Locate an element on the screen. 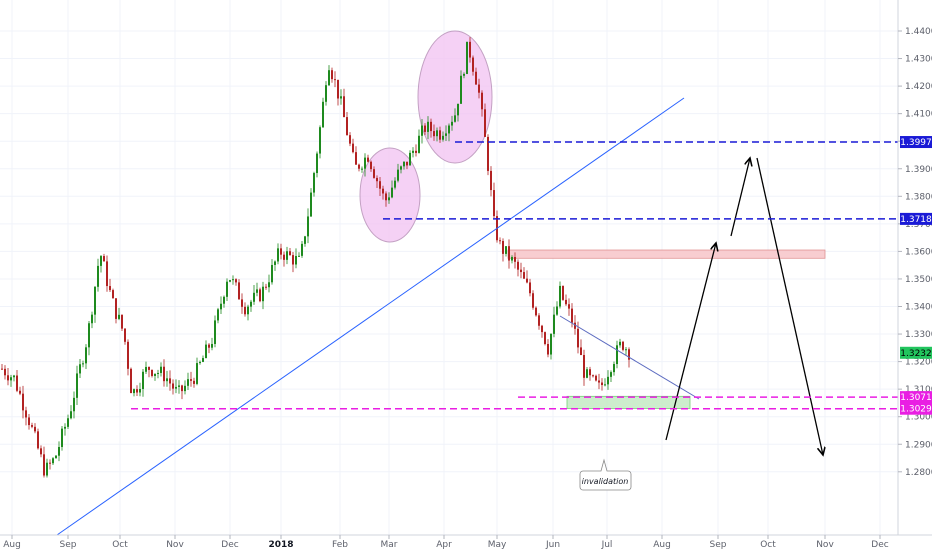 This screenshot has width=932, height=550. price-tag-label: 1.3718 is located at coordinates (916, 220).